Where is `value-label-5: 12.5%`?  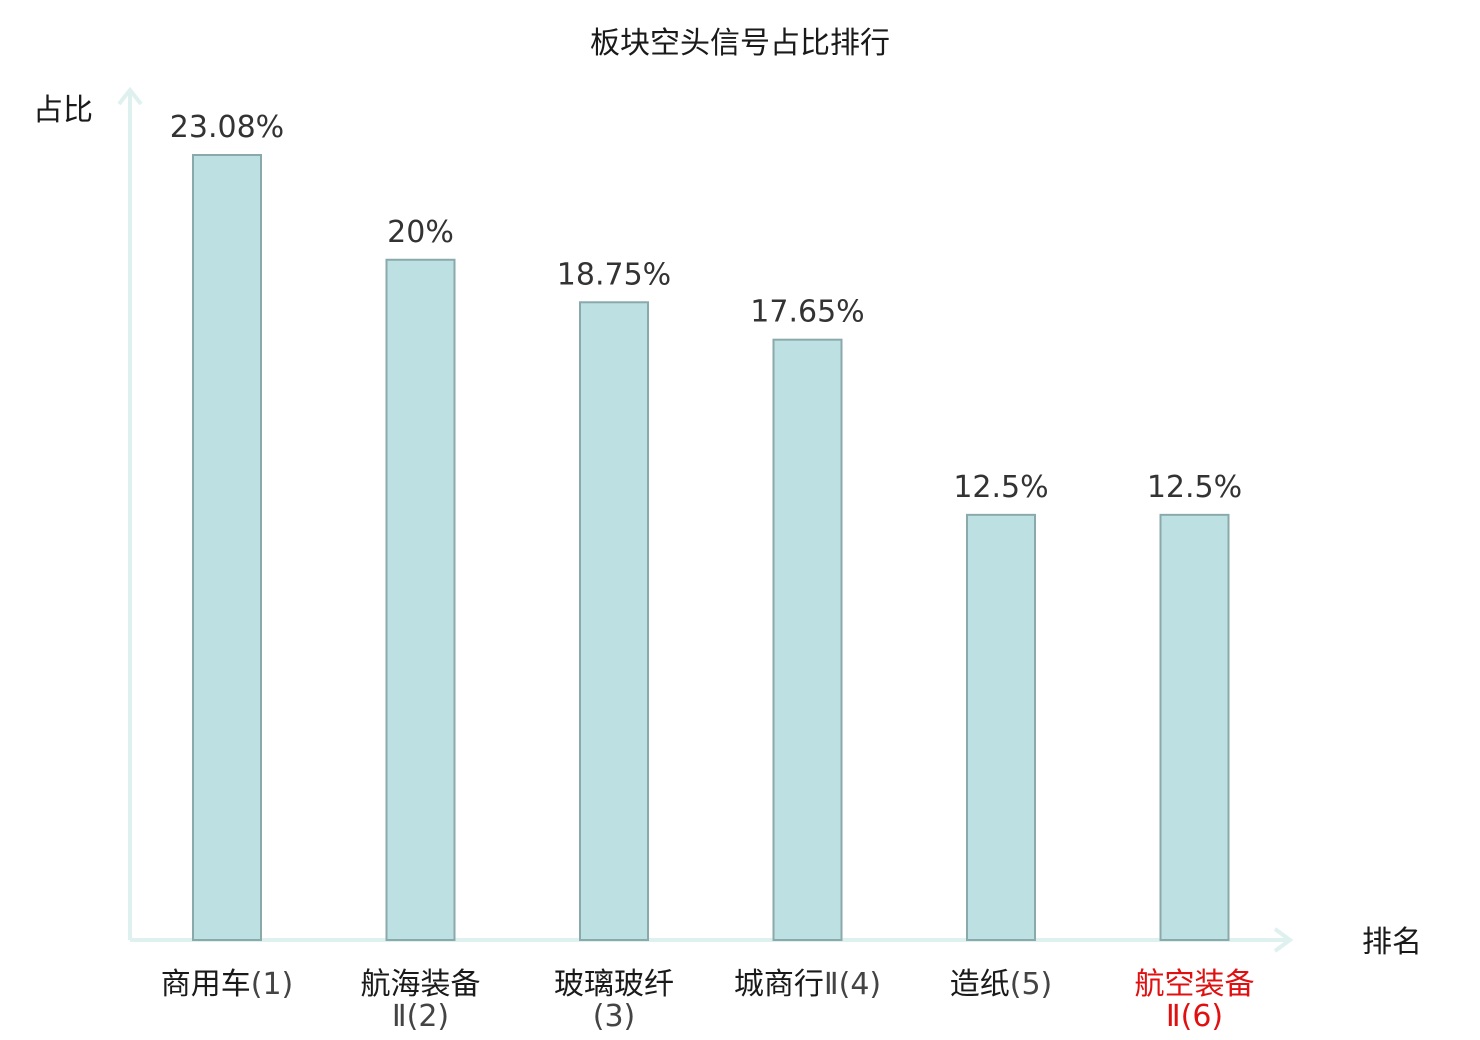 value-label-5: 12.5% is located at coordinates (1000, 487).